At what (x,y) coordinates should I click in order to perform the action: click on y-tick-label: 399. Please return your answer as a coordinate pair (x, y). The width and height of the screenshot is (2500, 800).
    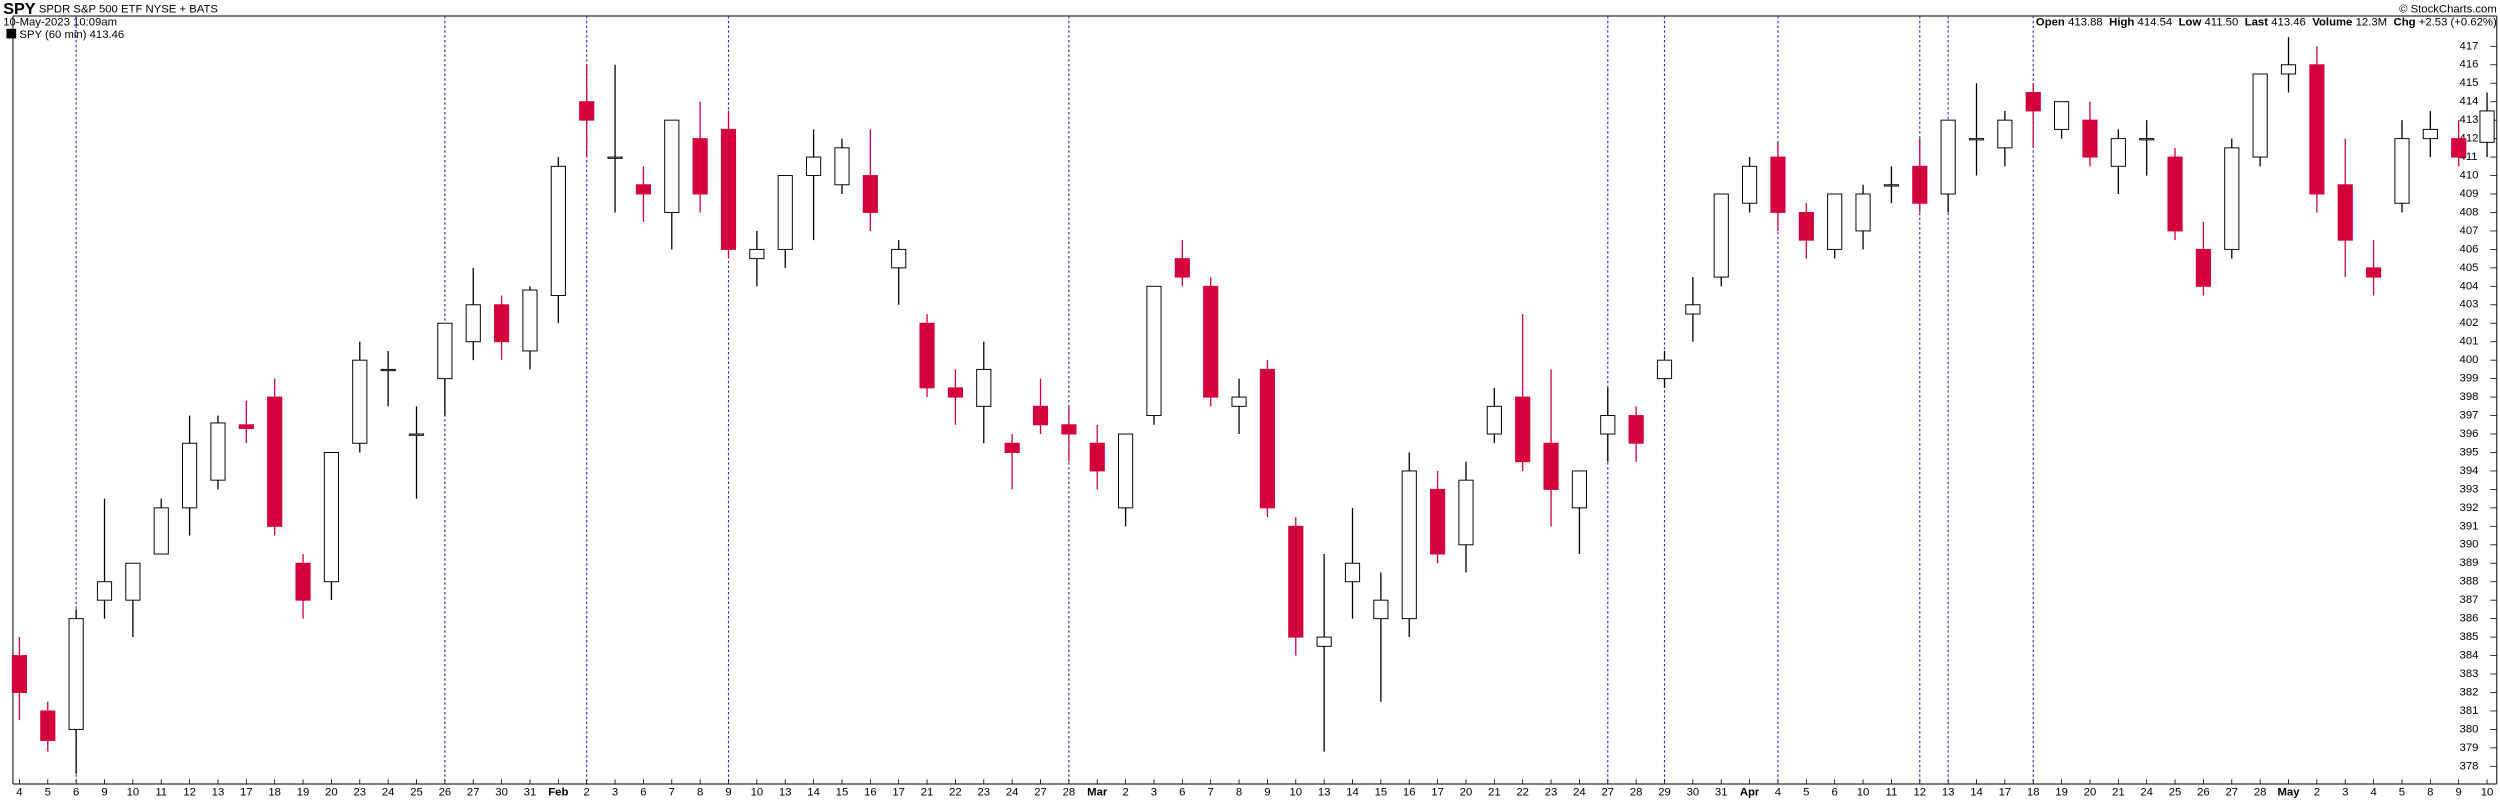
    Looking at the image, I should click on (2469, 379).